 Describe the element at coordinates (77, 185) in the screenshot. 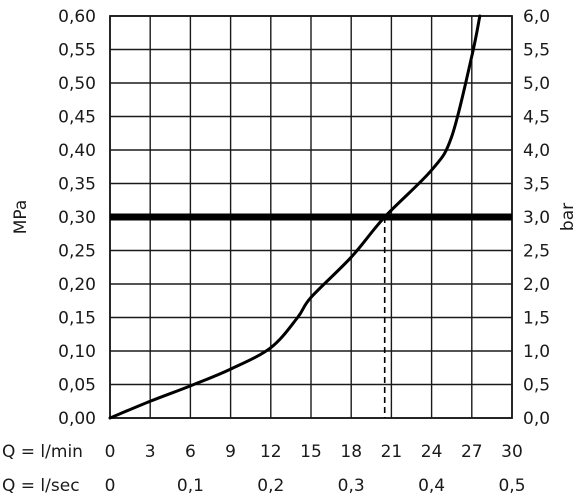

I see `left-tick-label: 0,35` at that location.